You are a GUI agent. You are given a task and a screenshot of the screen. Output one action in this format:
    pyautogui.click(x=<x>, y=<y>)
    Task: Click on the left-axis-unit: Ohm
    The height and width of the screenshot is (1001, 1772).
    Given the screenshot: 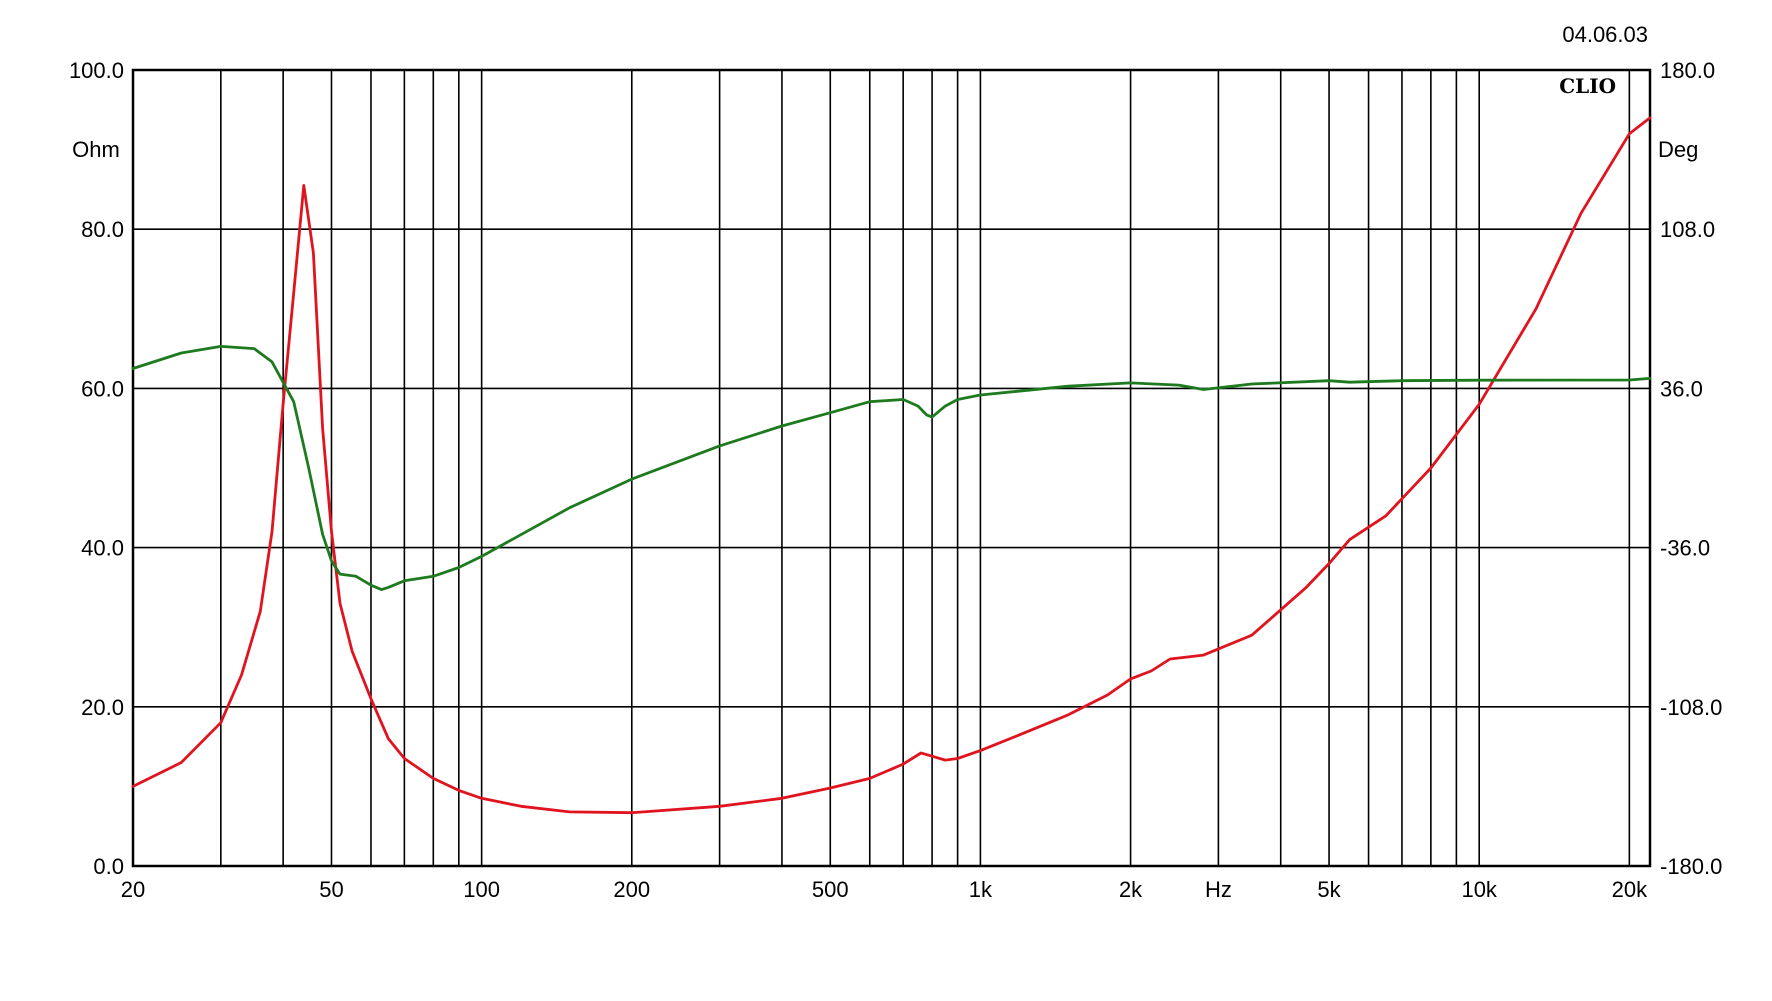 What is the action you would take?
    pyautogui.click(x=96, y=149)
    